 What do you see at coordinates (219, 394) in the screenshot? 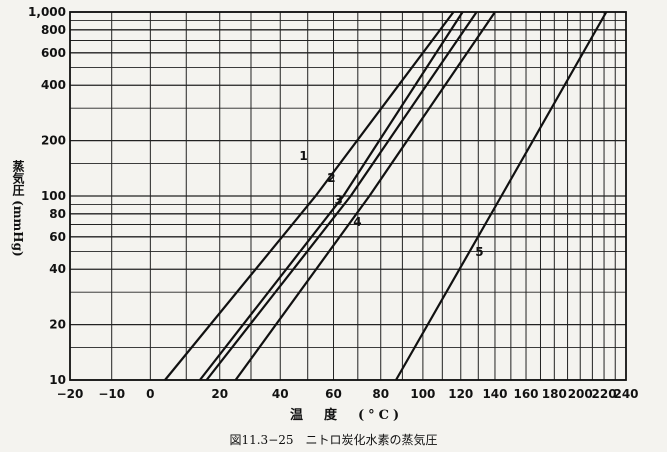
I see `x-tick-label: 20` at bounding box center [219, 394].